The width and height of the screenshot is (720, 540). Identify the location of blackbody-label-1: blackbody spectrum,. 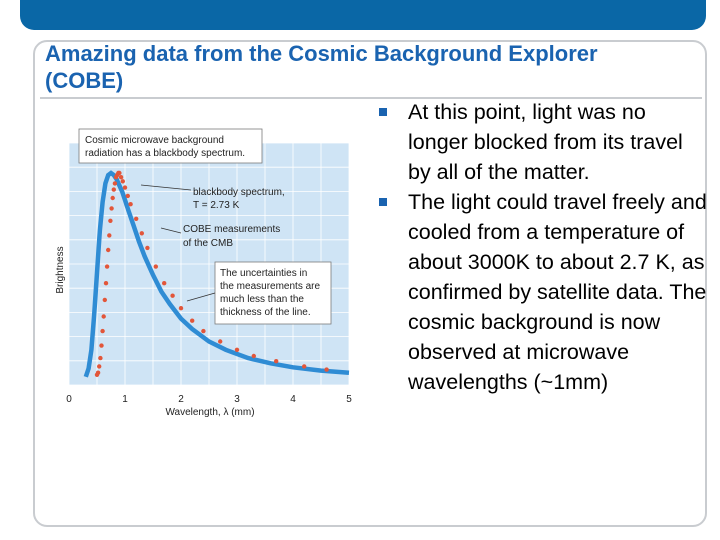
(239, 192).